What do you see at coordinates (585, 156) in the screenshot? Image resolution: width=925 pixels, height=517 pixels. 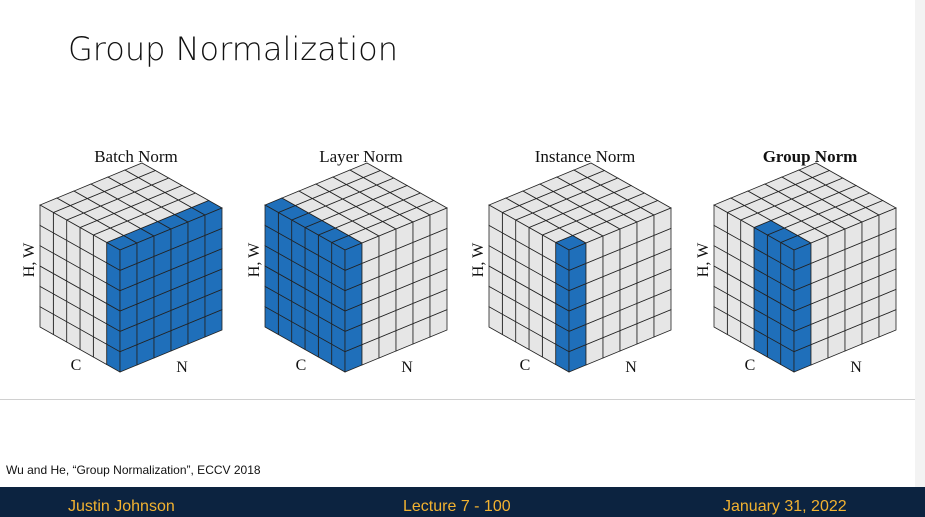 I see `diagram-title: Instance Norm` at bounding box center [585, 156].